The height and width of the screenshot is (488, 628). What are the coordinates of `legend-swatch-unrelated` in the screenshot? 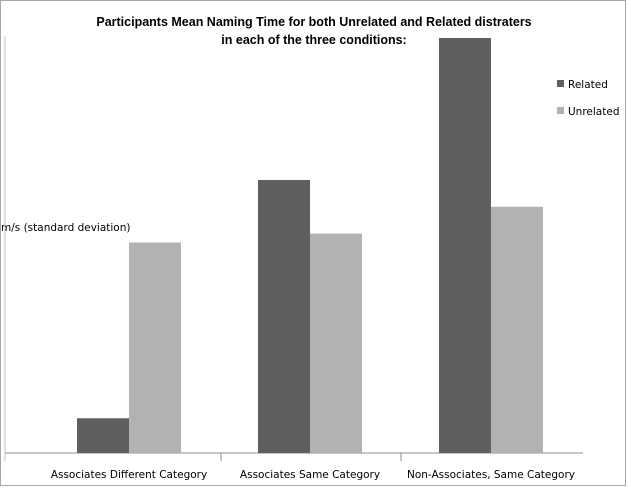 It's located at (560, 110).